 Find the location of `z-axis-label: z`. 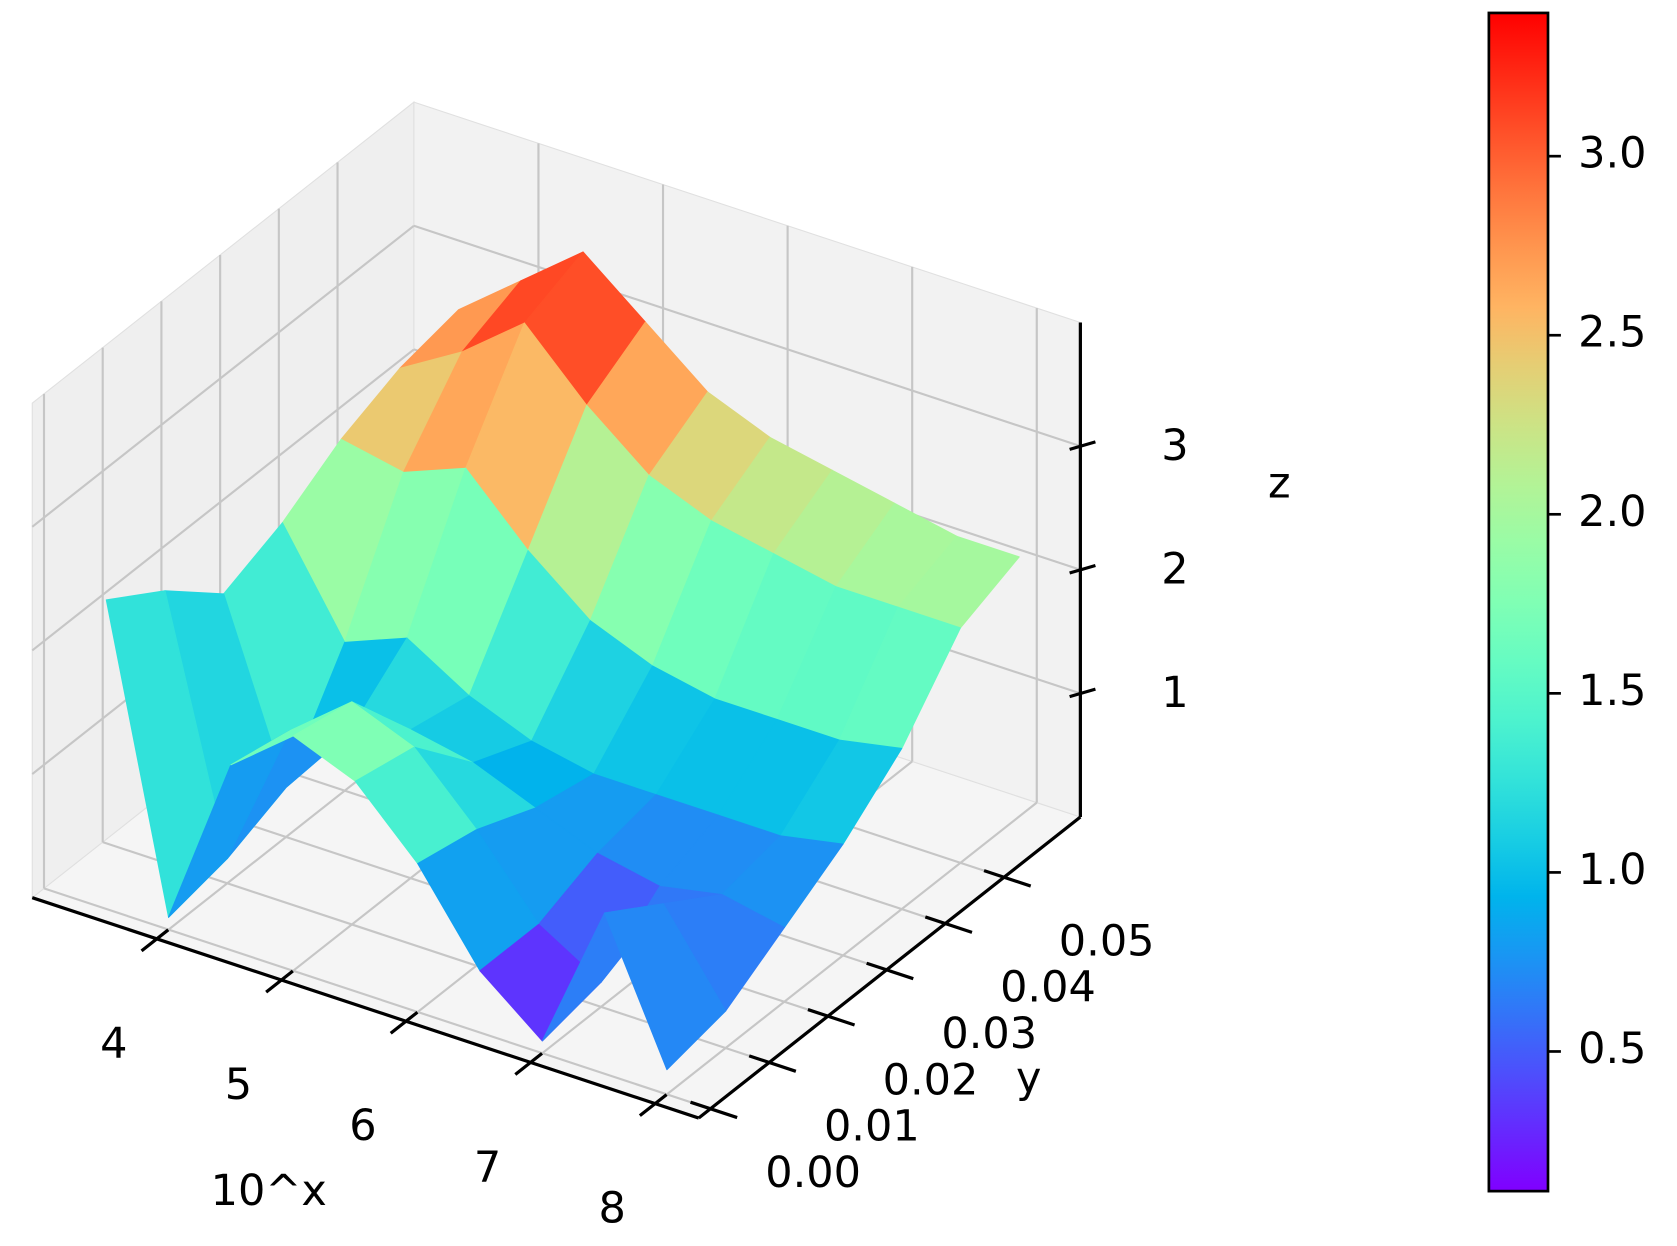

z-axis-label: z is located at coordinates (1279, 483).